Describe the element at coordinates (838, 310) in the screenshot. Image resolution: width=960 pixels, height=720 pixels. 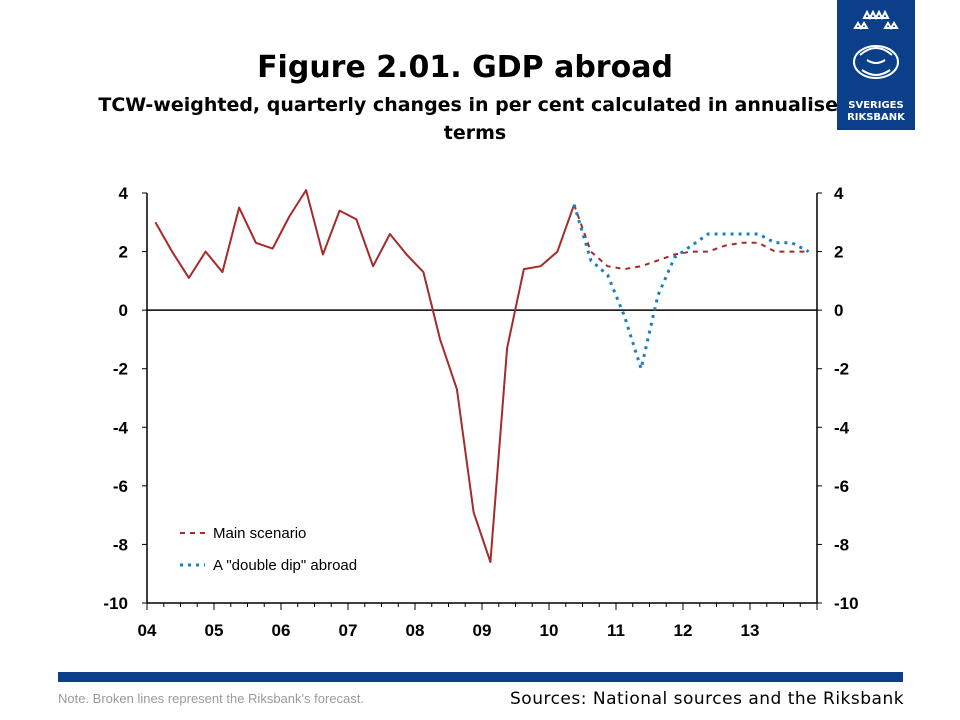
I see `y-tick-label-right: 0` at that location.